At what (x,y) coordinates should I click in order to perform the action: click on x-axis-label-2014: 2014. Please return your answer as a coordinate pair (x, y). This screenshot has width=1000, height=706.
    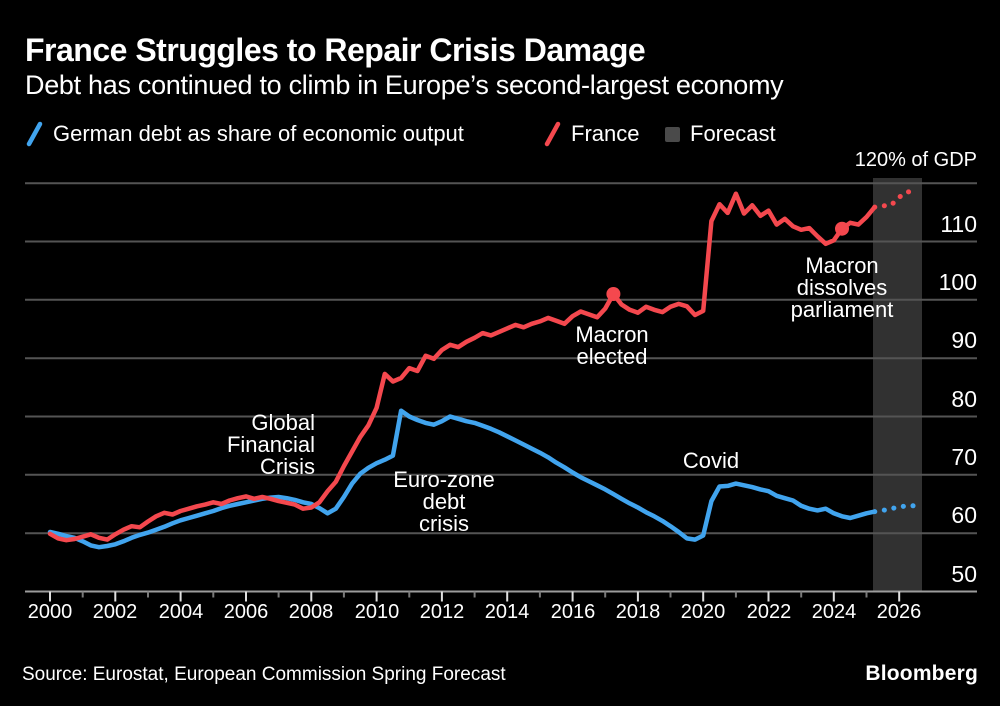
    Looking at the image, I should click on (507, 612).